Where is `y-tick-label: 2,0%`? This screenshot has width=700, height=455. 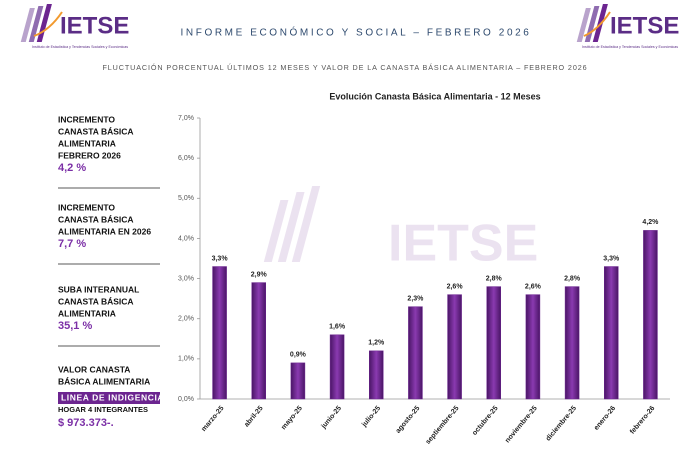
y-tick-label: 2,0% is located at coordinates (186, 319).